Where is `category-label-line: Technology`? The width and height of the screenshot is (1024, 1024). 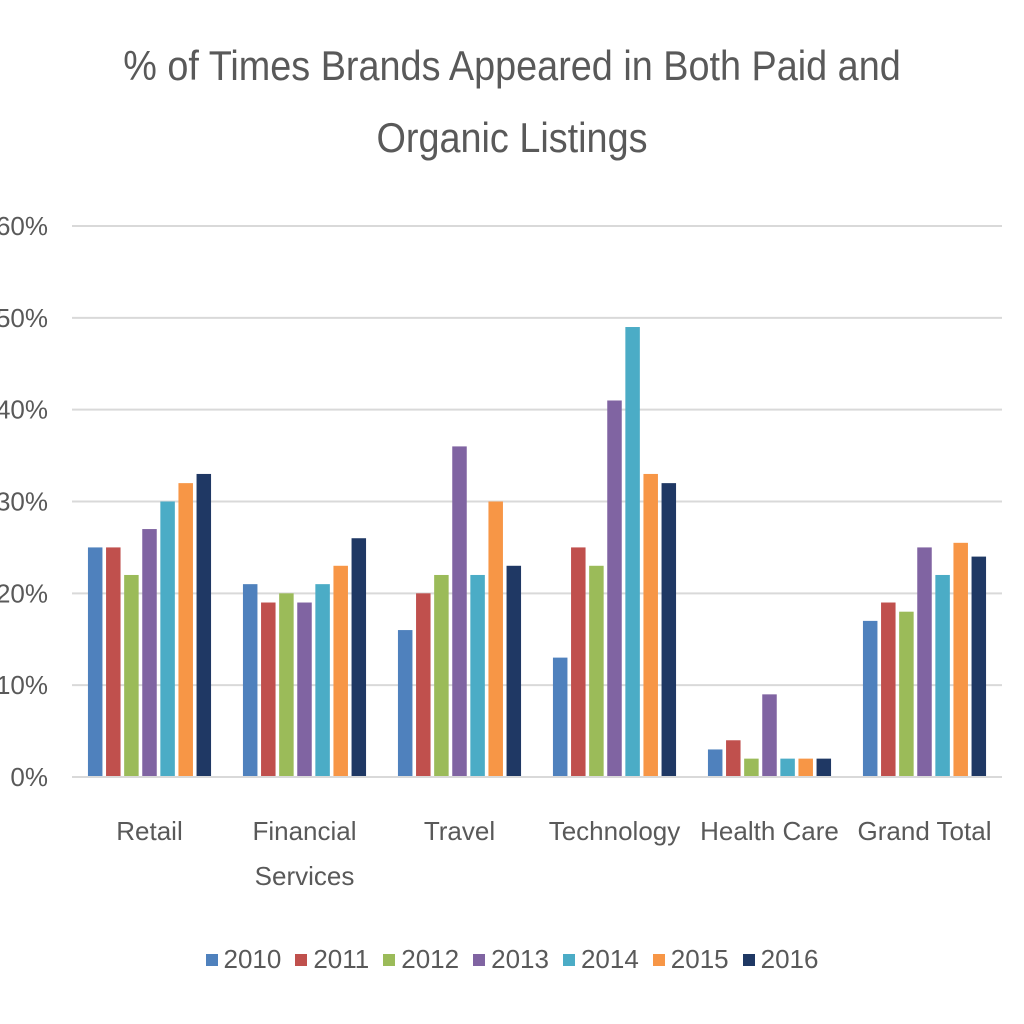 category-label-line: Technology is located at coordinates (615, 831).